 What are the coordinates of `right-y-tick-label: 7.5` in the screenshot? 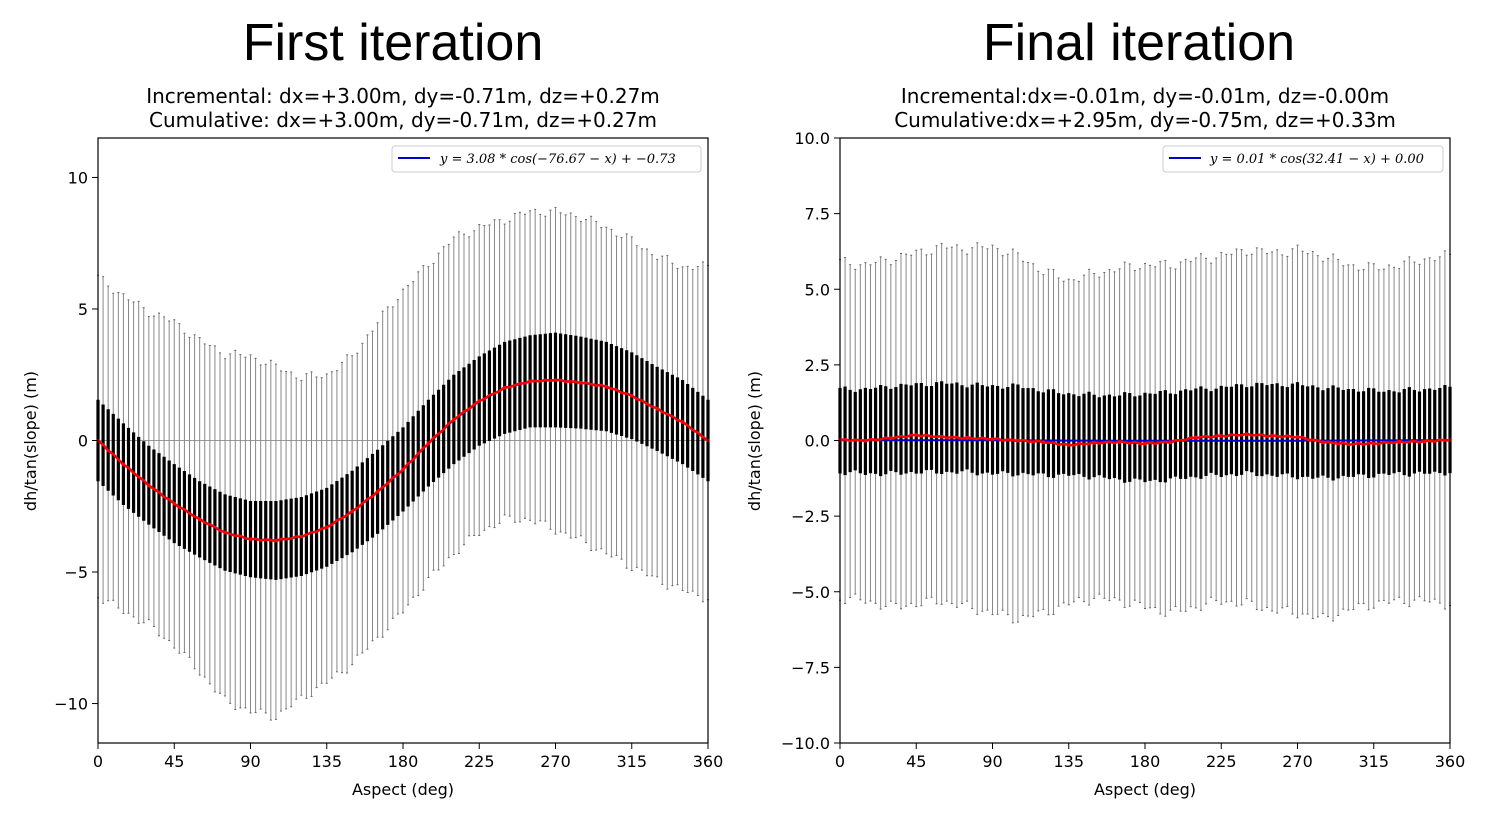 It's located at (817, 214).